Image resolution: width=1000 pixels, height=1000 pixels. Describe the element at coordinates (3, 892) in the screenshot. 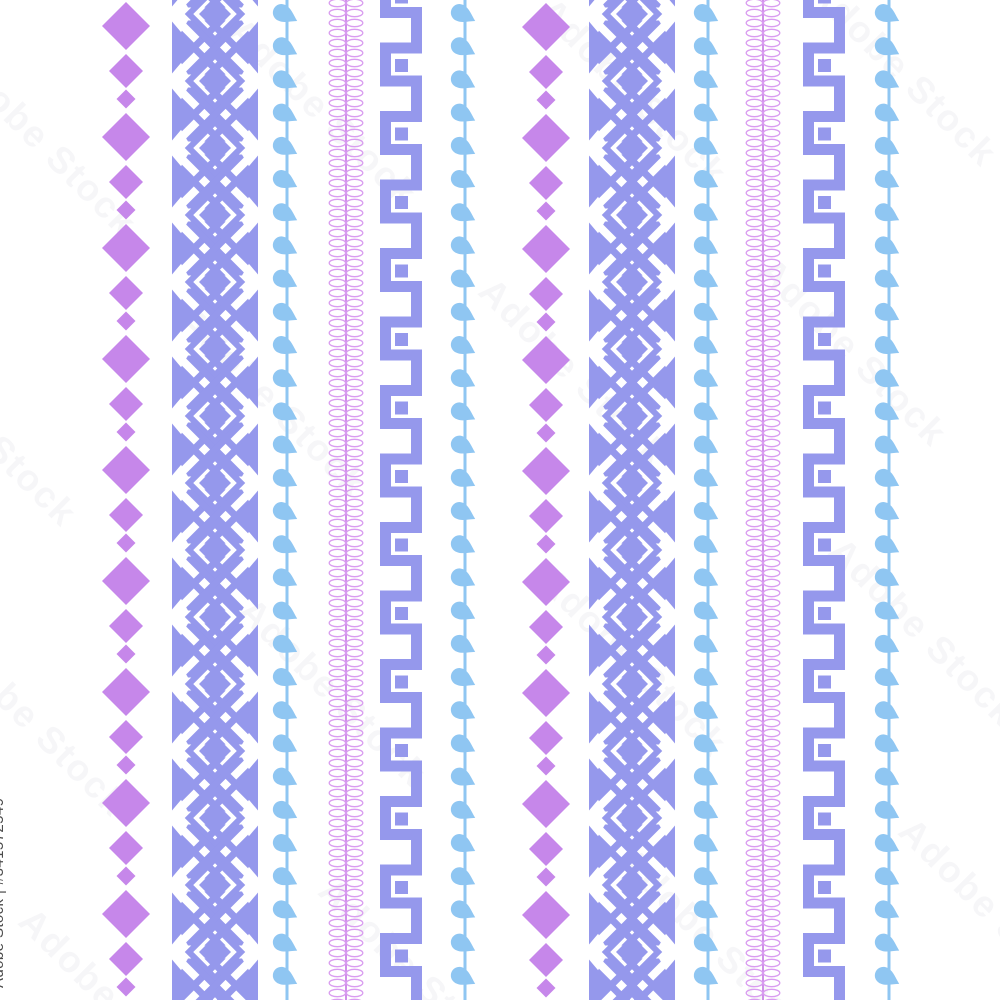

I see `stock-id-watermark: Adobe Stock | #341572549` at that location.